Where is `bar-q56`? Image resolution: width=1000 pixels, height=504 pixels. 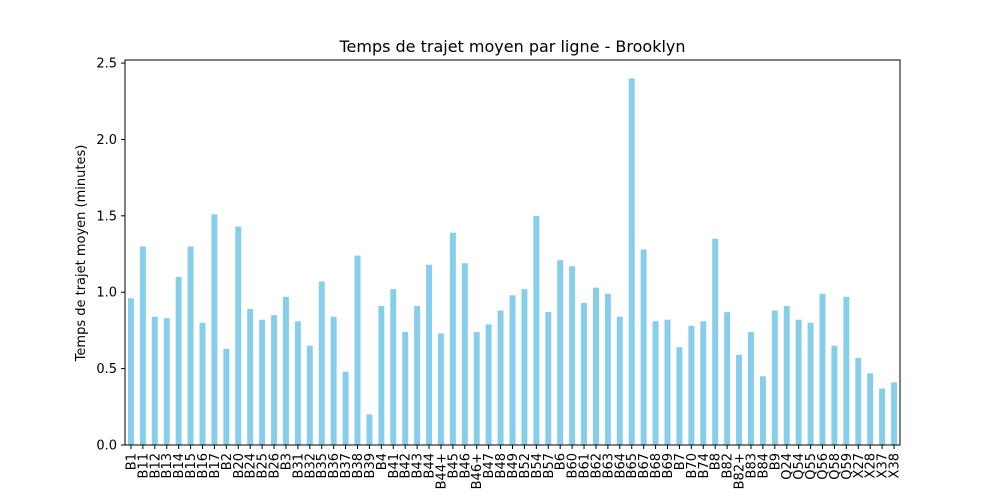
bar-q56 is located at coordinates (822, 369).